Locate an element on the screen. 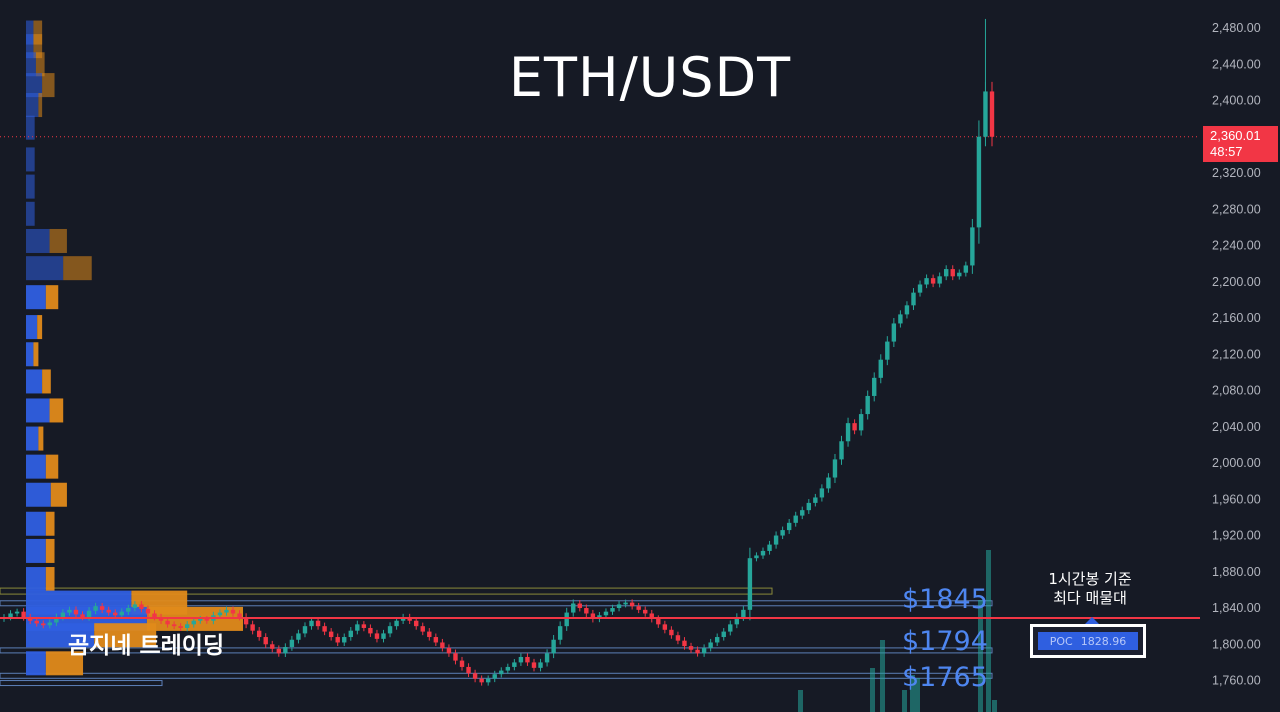 This screenshot has height=712, width=1280. annotation-text: 1시간봉 기준 최다 매물대 is located at coordinates (1090, 589).